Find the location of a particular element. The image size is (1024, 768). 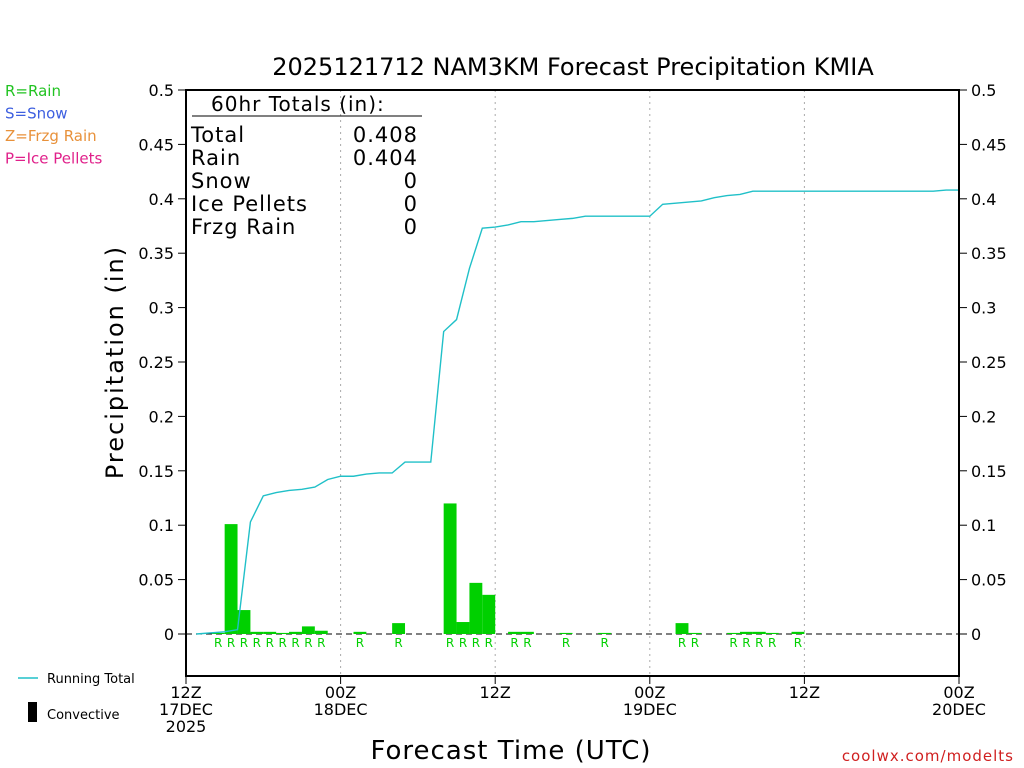

y-tick-label-right: 0.15 is located at coordinates (989, 471).